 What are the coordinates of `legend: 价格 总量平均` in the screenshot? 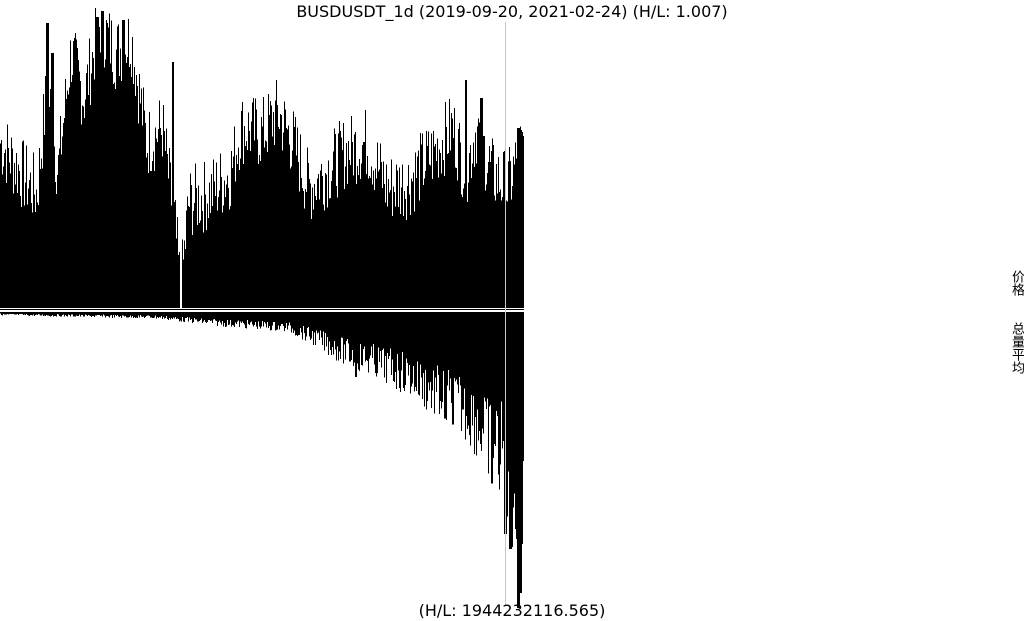 It's located at (1015, 322).